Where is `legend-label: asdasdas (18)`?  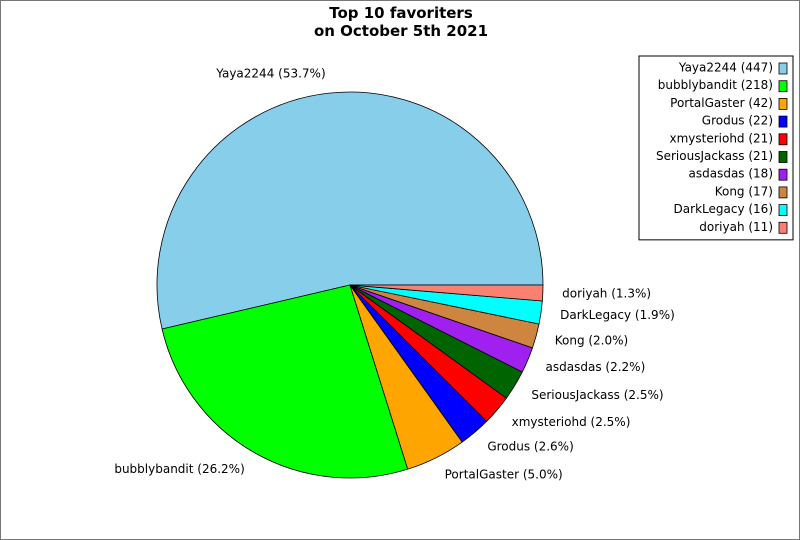 legend-label: asdasdas (18) is located at coordinates (731, 174).